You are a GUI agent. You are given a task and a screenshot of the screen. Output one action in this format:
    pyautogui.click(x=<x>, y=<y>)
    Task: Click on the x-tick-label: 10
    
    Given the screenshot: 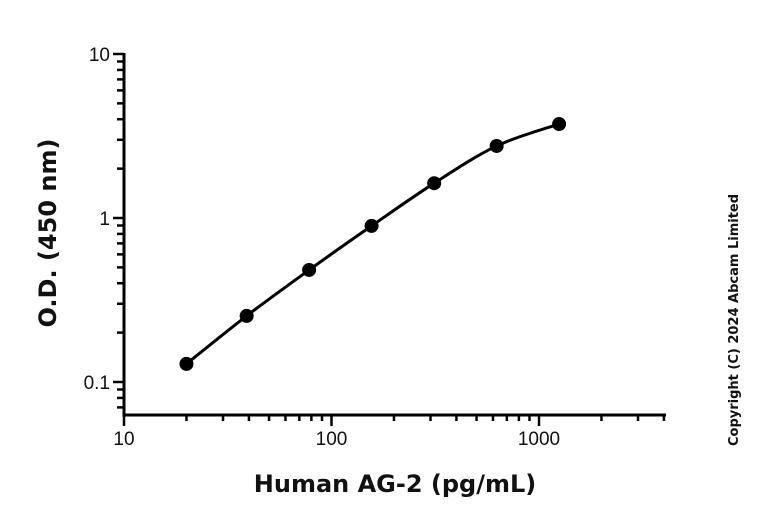 What is the action you would take?
    pyautogui.click(x=123, y=439)
    